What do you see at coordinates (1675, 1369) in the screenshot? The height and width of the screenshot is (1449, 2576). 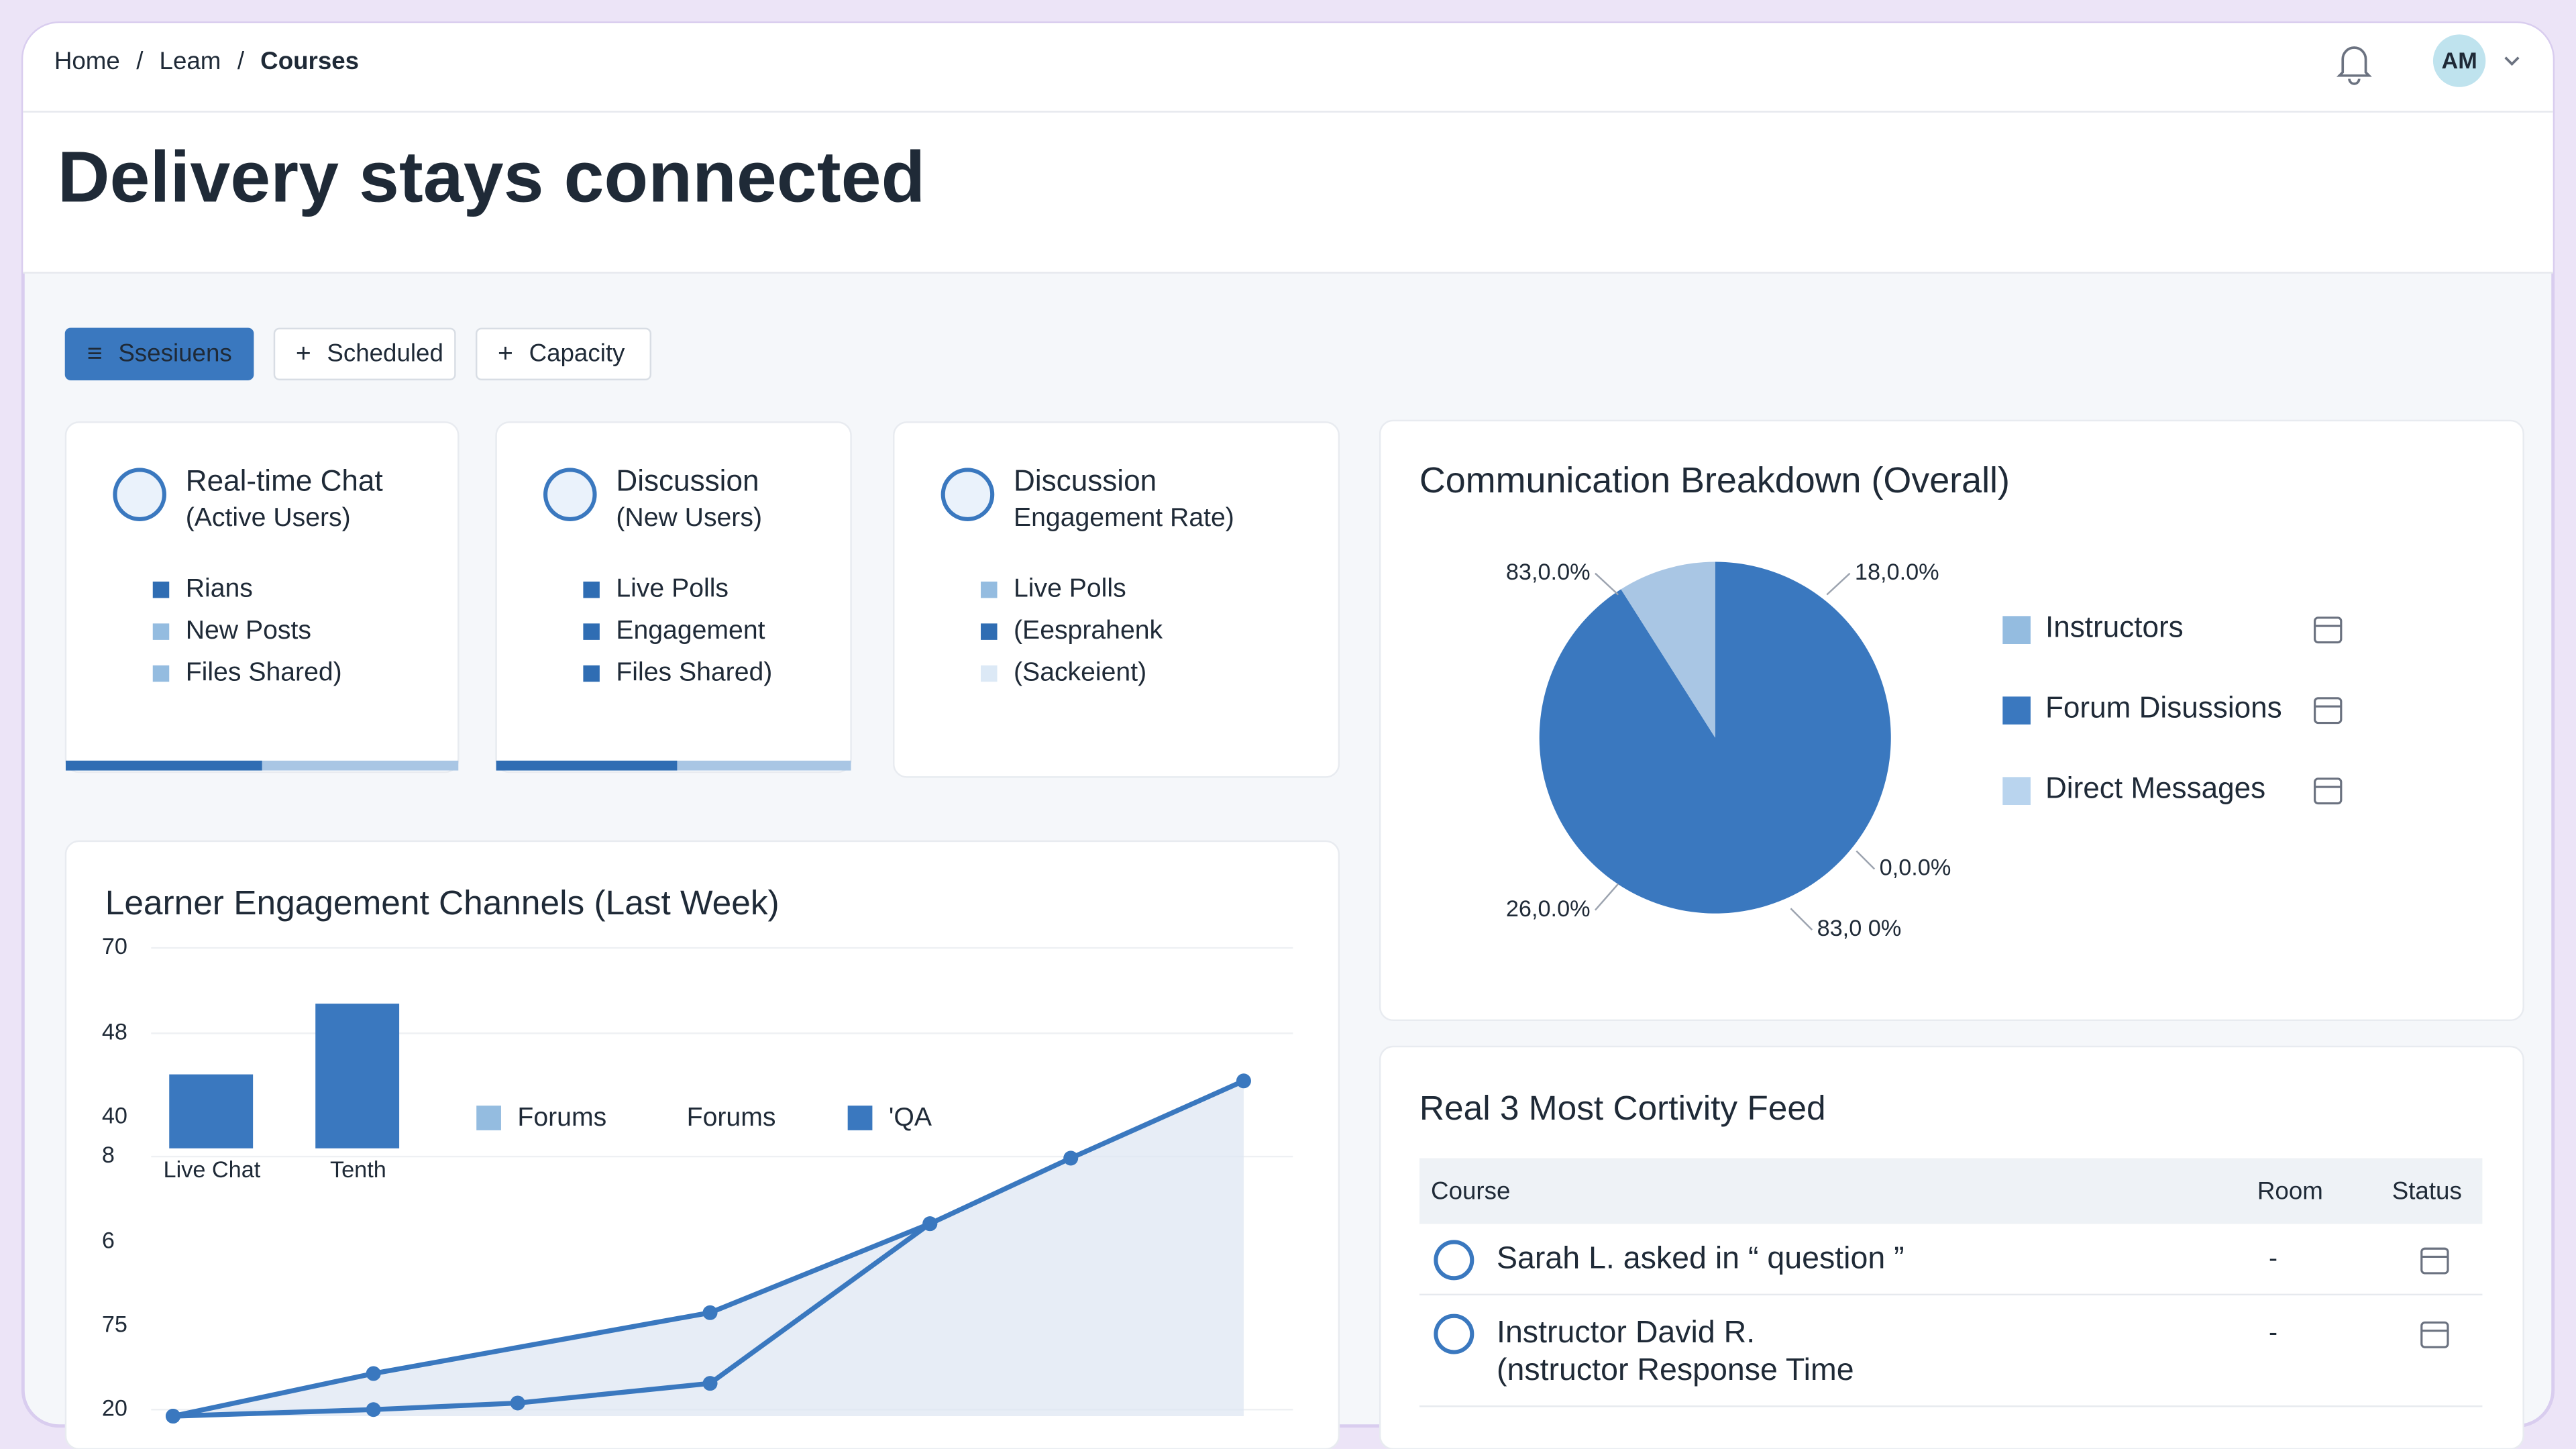 I see `cell-text: (nstructor Response Time` at bounding box center [1675, 1369].